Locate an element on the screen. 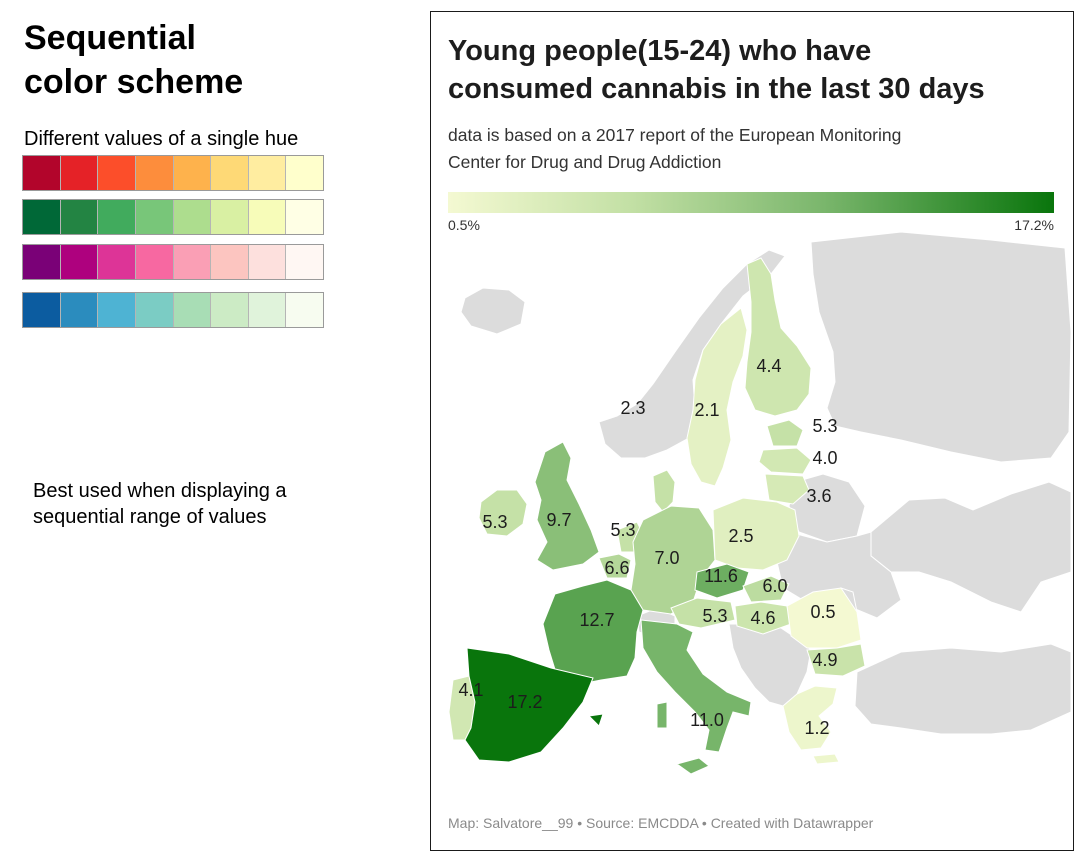  label-finland: 4.4 is located at coordinates (768, 366).